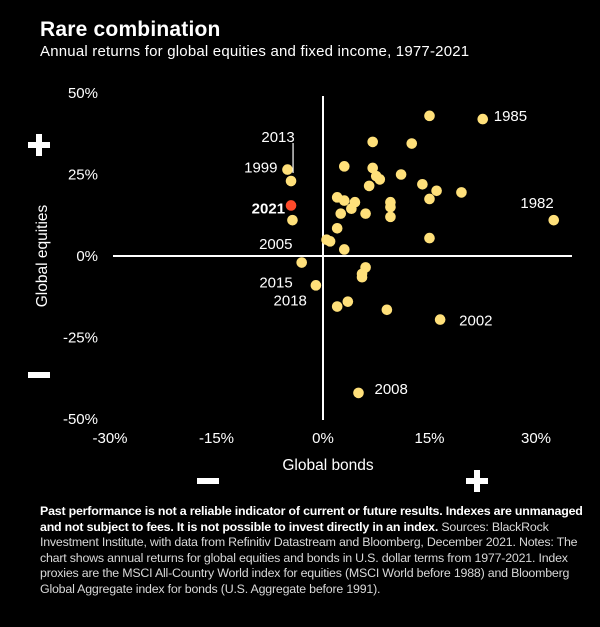 The height and width of the screenshot is (627, 600). What do you see at coordinates (216, 438) in the screenshot?
I see `x-tick-label: -15%` at bounding box center [216, 438].